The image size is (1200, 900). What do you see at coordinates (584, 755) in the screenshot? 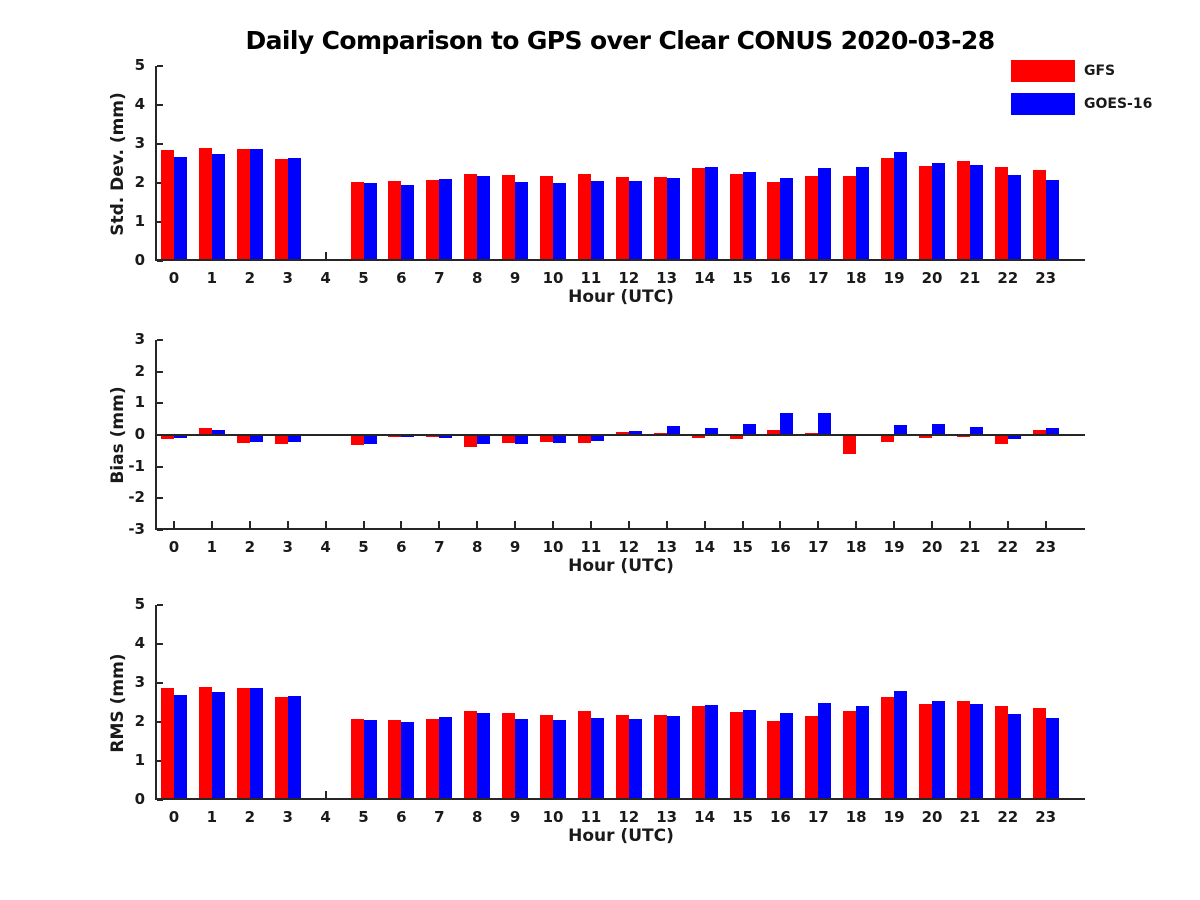
I see `bar-gfs-h11` at bounding box center [584, 755].